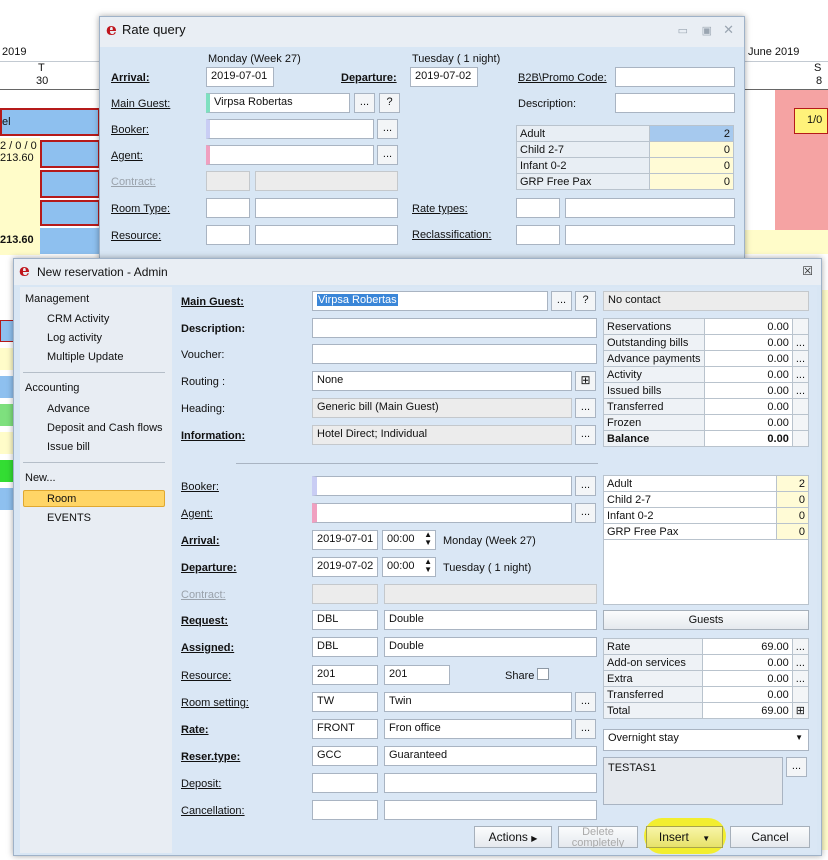 The width and height of the screenshot is (828, 860). What do you see at coordinates (598, 837) in the screenshot?
I see `delete-completely-button: Delete completely` at bounding box center [598, 837].